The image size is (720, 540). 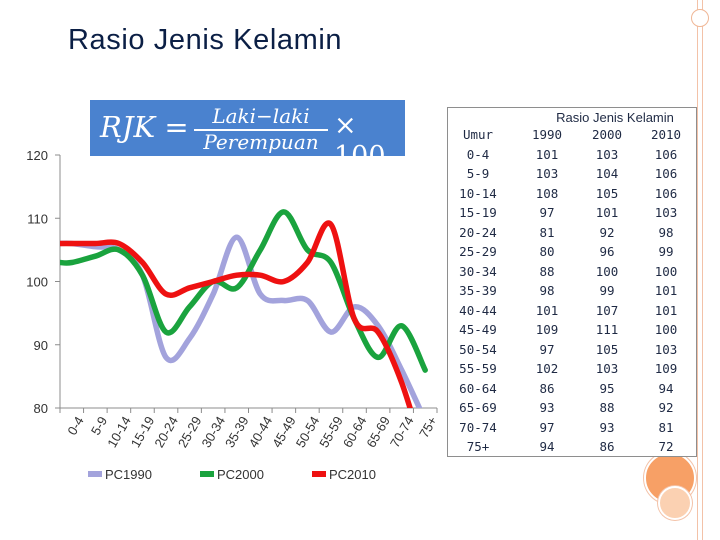 I want to click on formula-fraction: Laki−laki Perempuan, so click(x=261, y=129).